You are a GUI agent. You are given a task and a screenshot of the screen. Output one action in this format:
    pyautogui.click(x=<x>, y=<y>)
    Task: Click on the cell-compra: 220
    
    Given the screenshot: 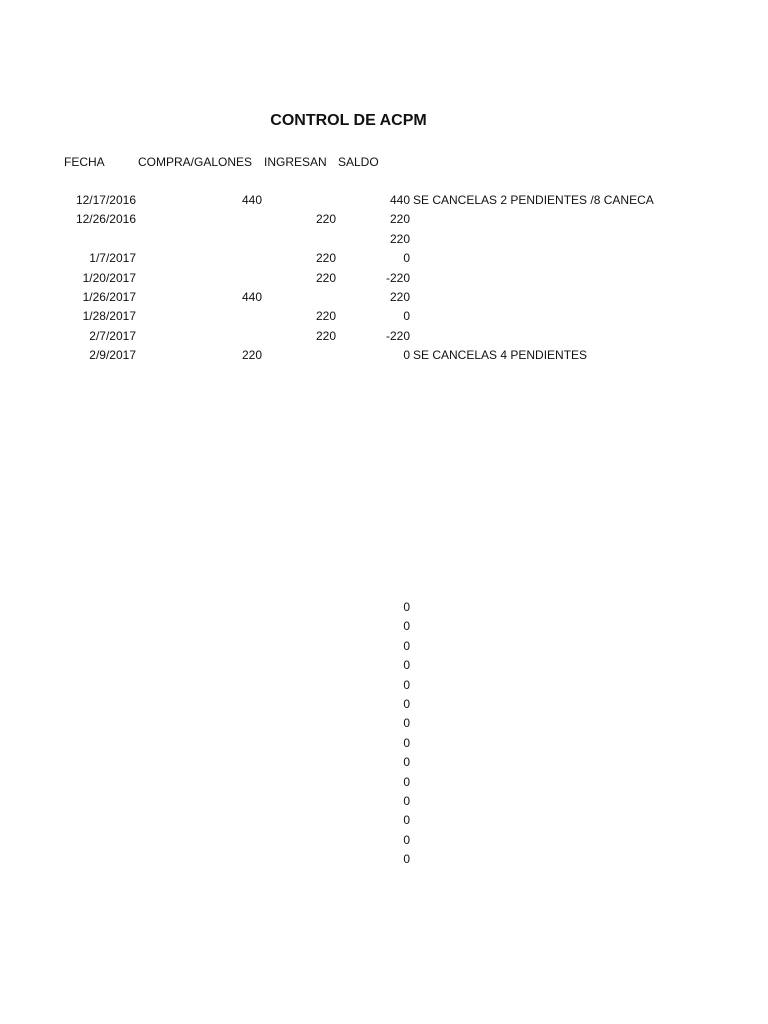 What is the action you would take?
    pyautogui.click(x=251, y=355)
    